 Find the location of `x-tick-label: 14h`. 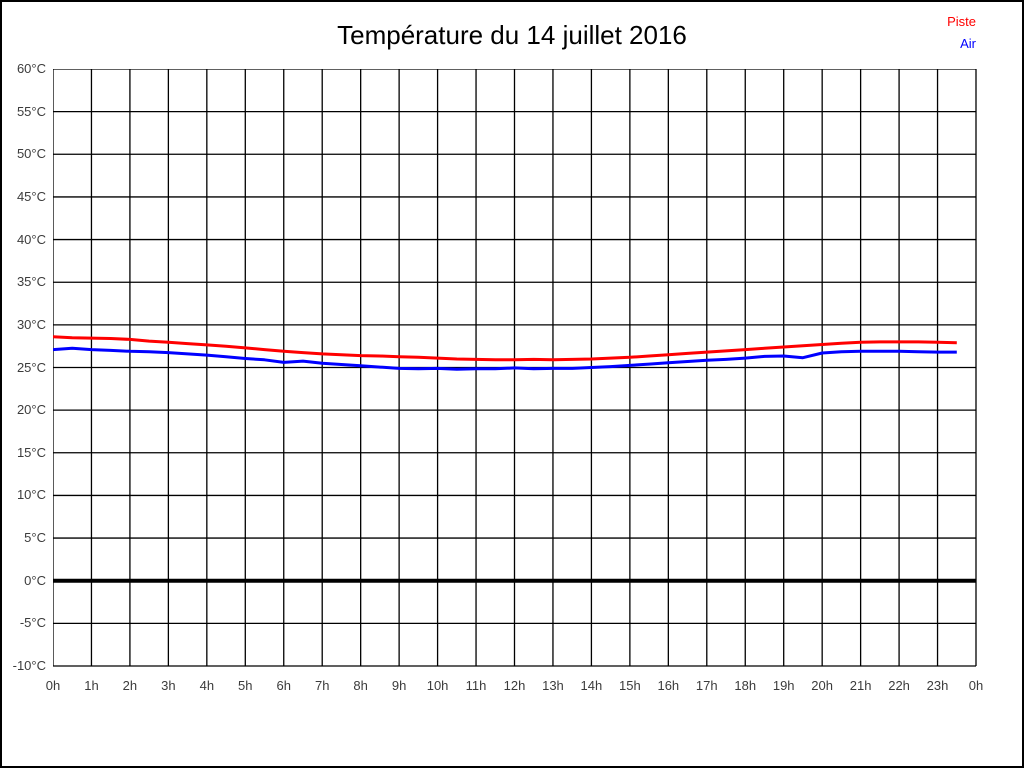

x-tick-label: 14h is located at coordinates (591, 685).